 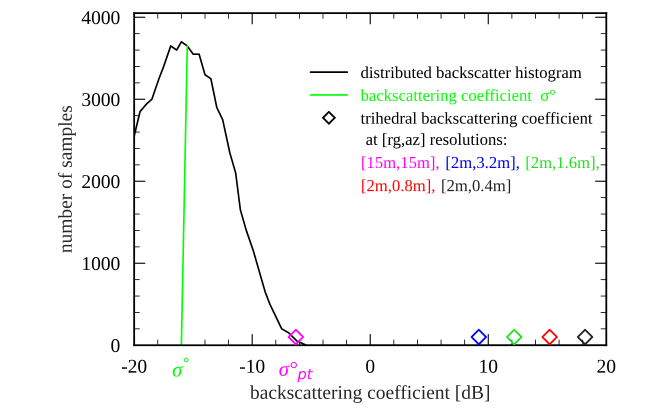 What do you see at coordinates (115, 345) in the screenshot?
I see `y-tick-label: 0` at bounding box center [115, 345].